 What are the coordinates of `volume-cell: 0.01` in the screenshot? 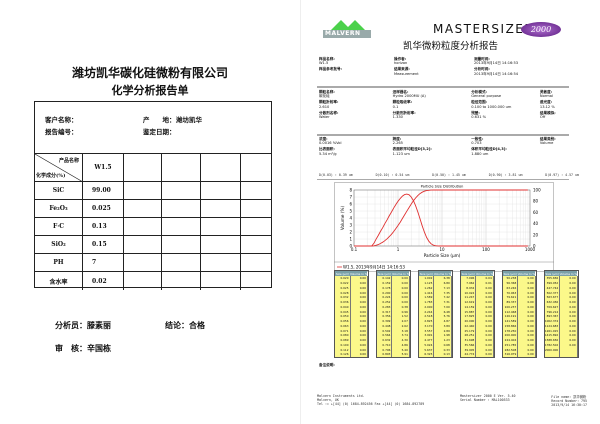 It's located at (484, 283).